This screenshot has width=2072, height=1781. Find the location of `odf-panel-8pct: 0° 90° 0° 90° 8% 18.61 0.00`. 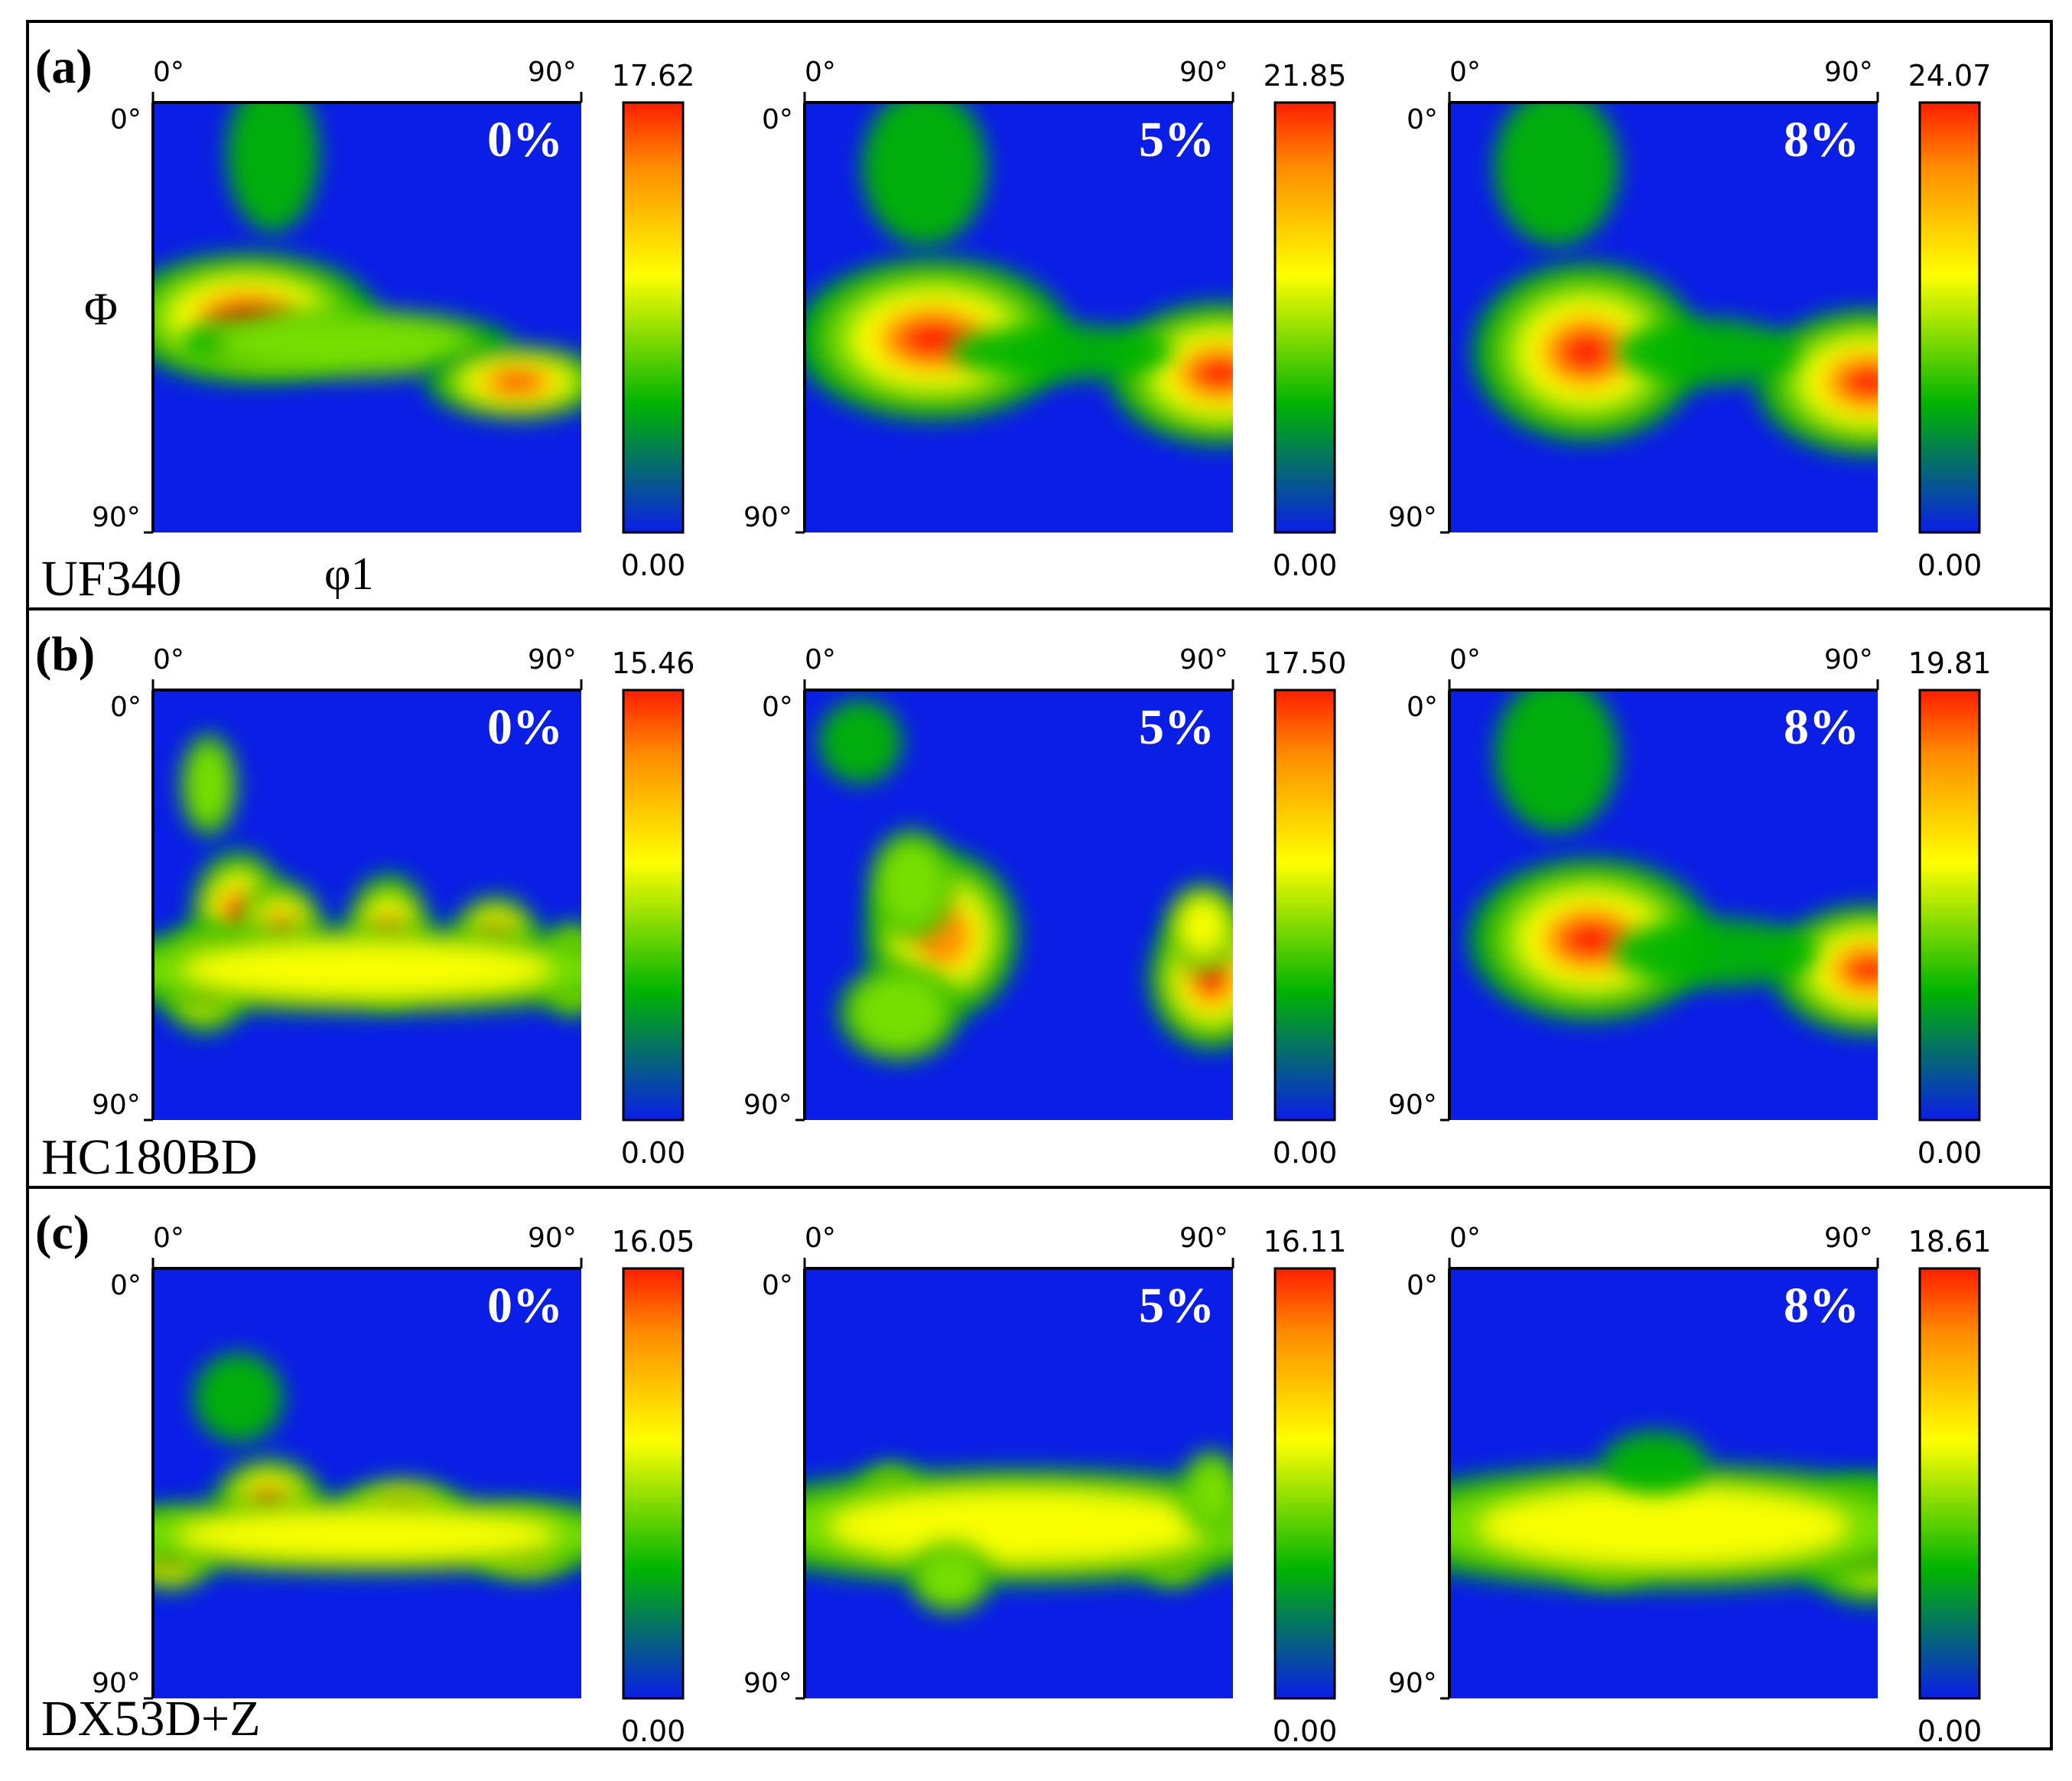

odf-panel-8pct: 0° 90° 0° 90° 8% 18.61 0.00 is located at coordinates (1690, 1485).